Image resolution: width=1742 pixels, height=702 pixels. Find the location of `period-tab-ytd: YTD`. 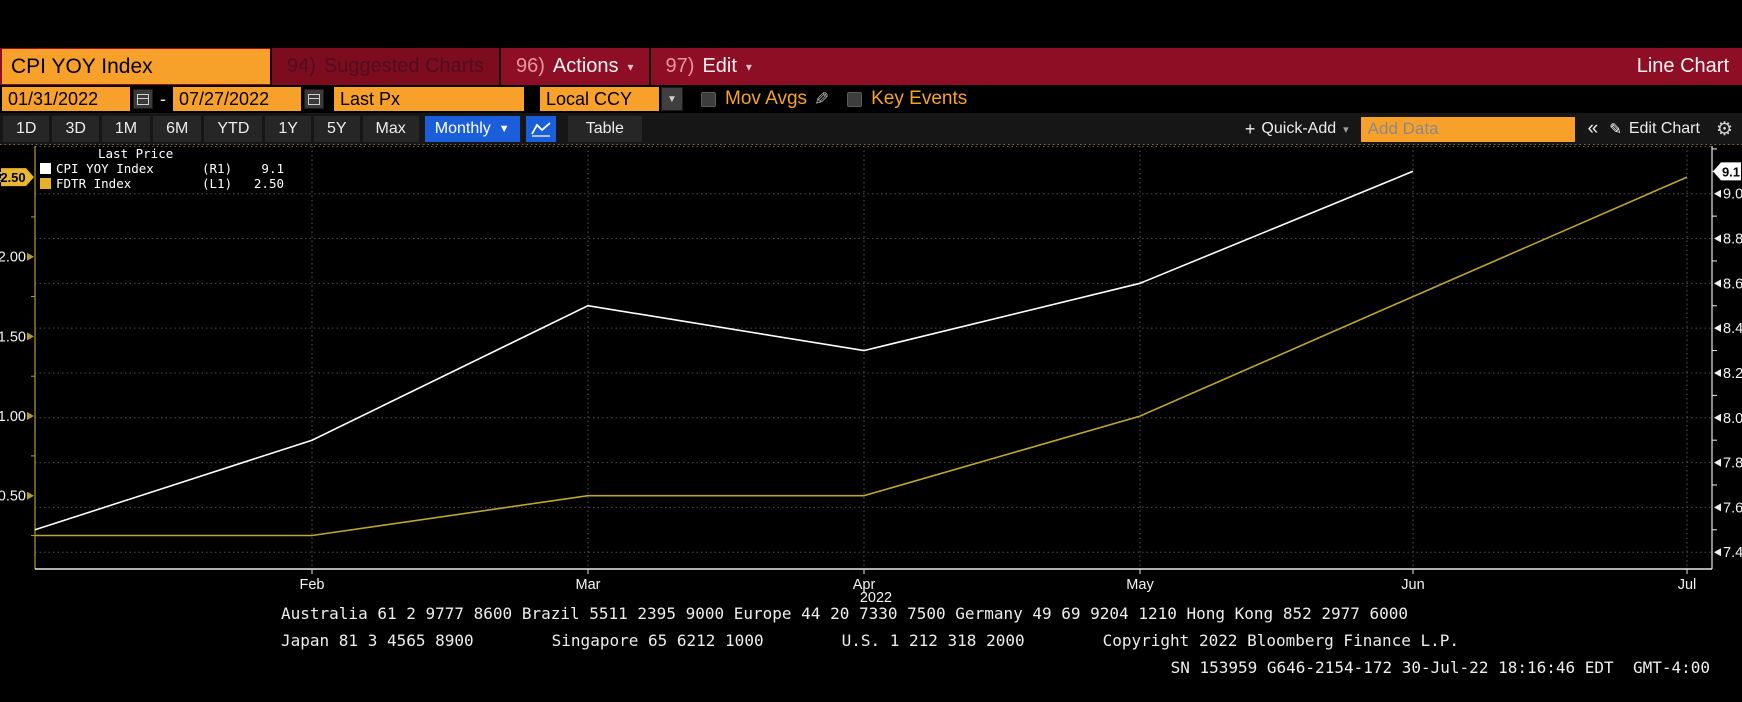

period-tab-ytd: YTD is located at coordinates (233, 129).